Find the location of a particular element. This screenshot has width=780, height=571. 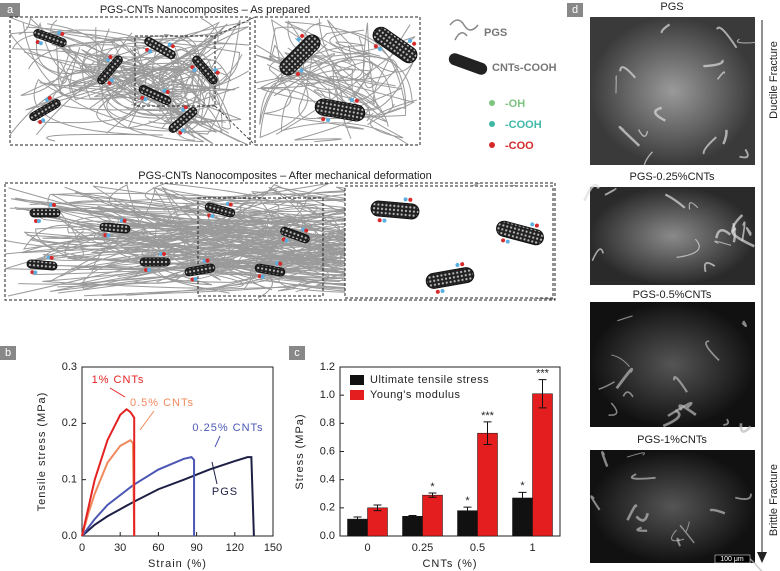

y-tick-label: 0.6 is located at coordinates (327, 451).